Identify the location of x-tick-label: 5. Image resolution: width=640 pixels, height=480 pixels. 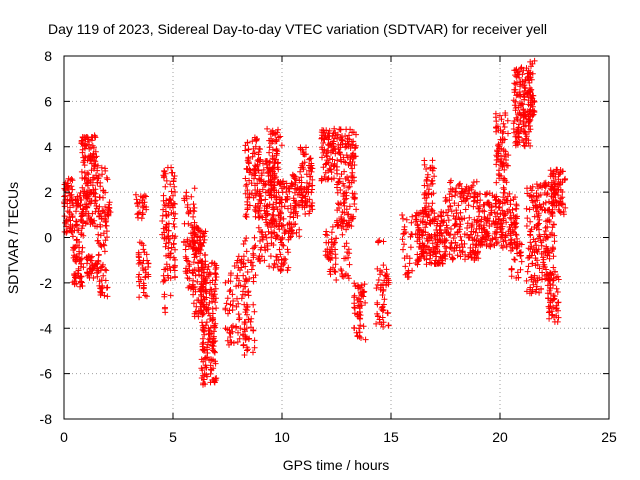
(173, 437).